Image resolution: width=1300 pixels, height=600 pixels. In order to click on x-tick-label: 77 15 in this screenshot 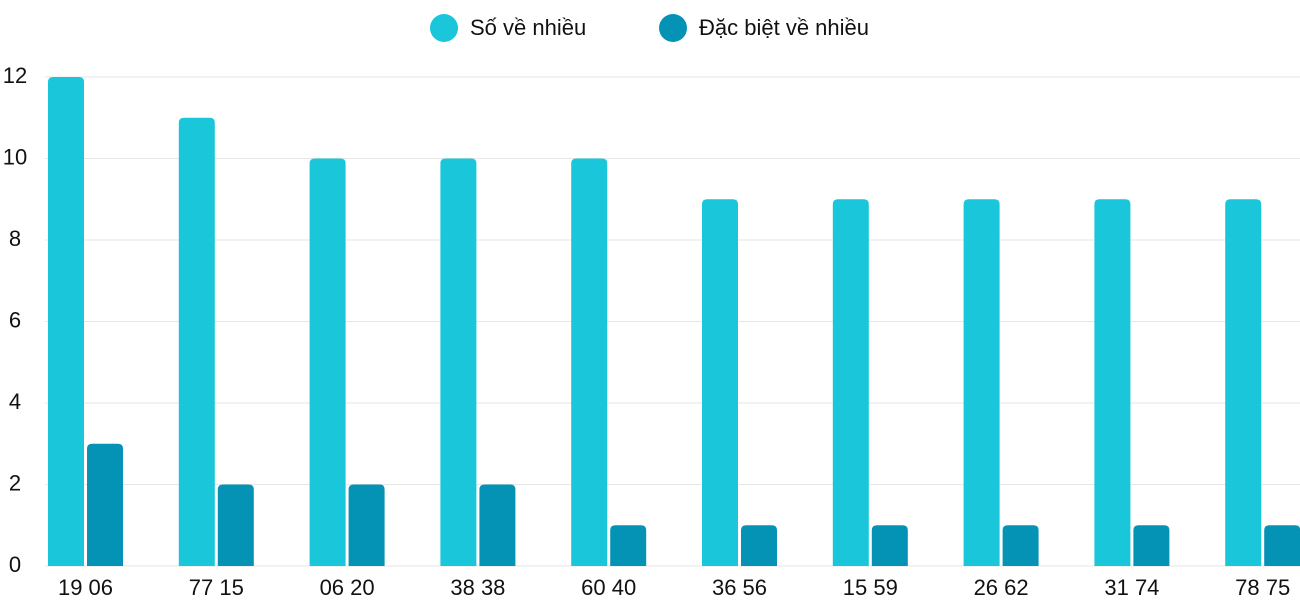, I will do `click(216, 587)`.